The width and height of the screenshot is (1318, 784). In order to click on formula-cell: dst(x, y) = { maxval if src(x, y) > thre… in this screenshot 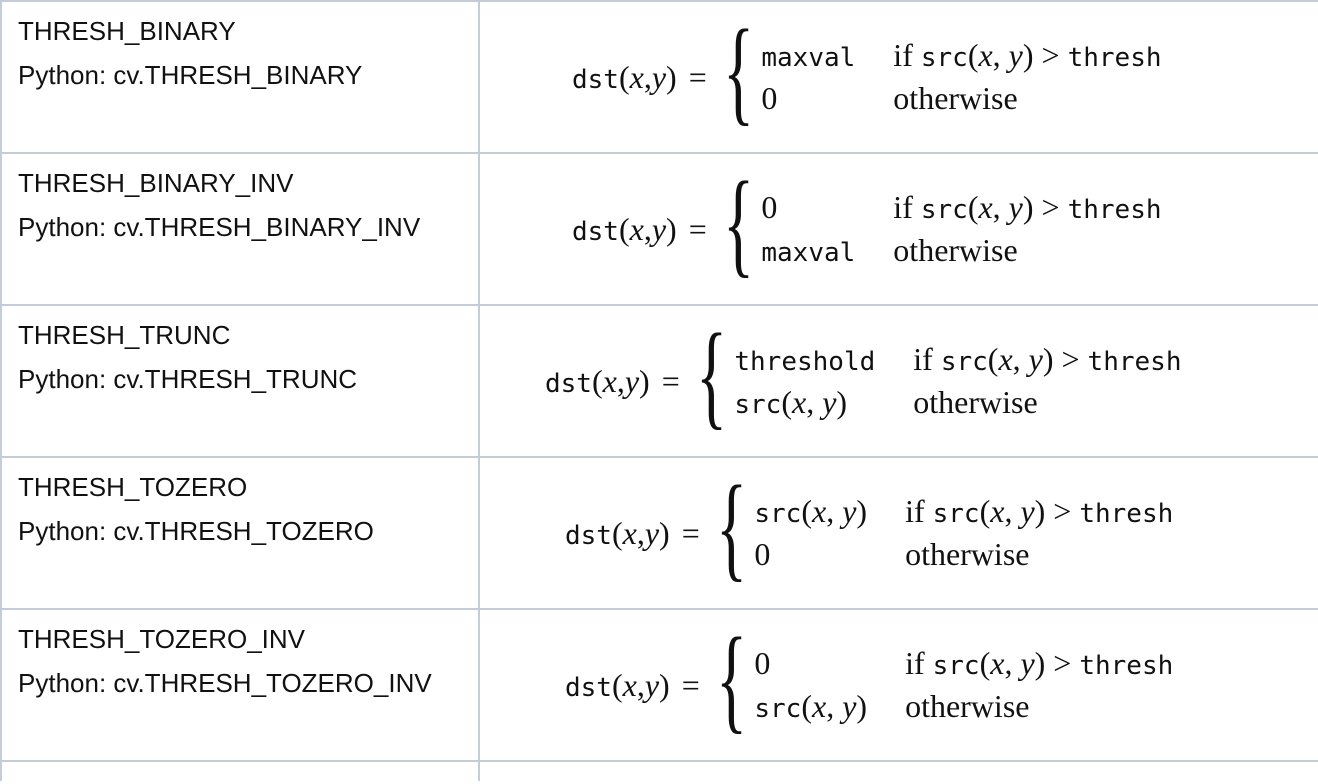, I will do `click(898, 77)`.